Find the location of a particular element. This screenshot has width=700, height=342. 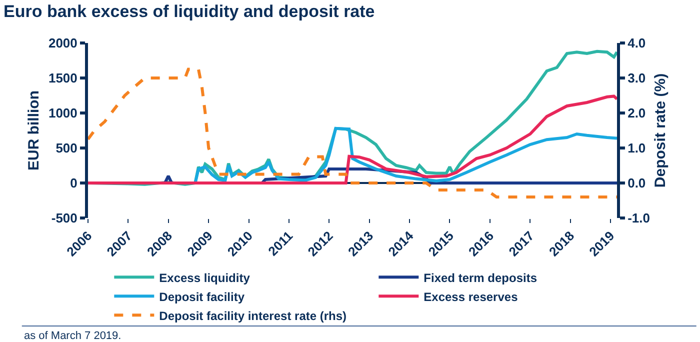

y-tick-label: 2000 is located at coordinates (63, 43).